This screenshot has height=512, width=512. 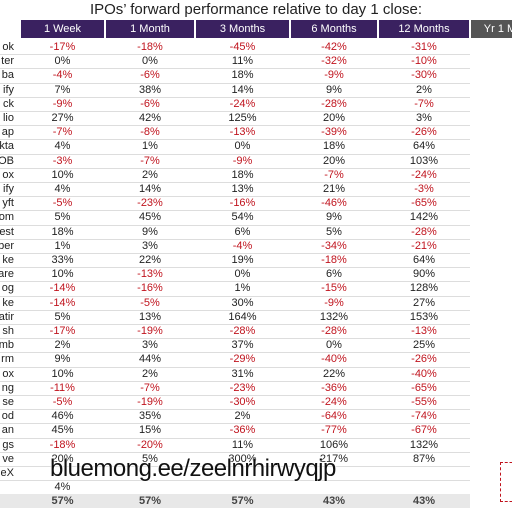 What do you see at coordinates (7, 430) in the screenshot?
I see `row-label: an` at bounding box center [7, 430].